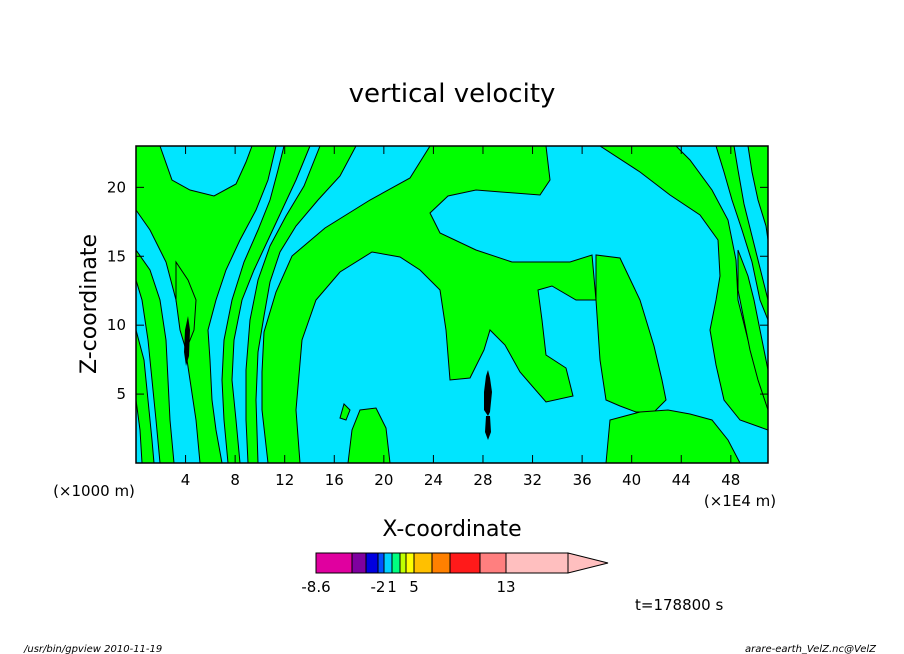 This screenshot has width=904, height=654. Describe the element at coordinates (582, 480) in the screenshot. I see `x-tick-label: 36` at that location.